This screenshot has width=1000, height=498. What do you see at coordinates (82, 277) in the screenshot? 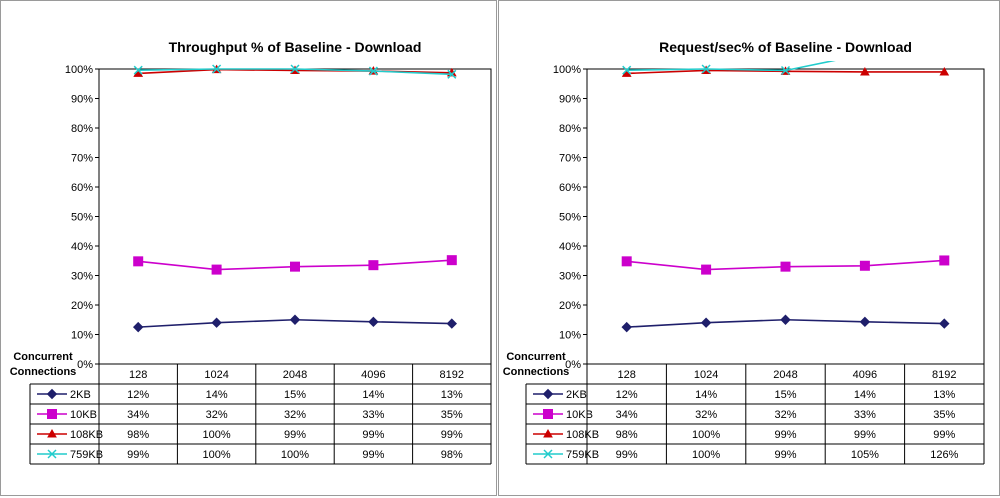
I see `chart-0-ytick-label-3: 30%` at bounding box center [82, 277].